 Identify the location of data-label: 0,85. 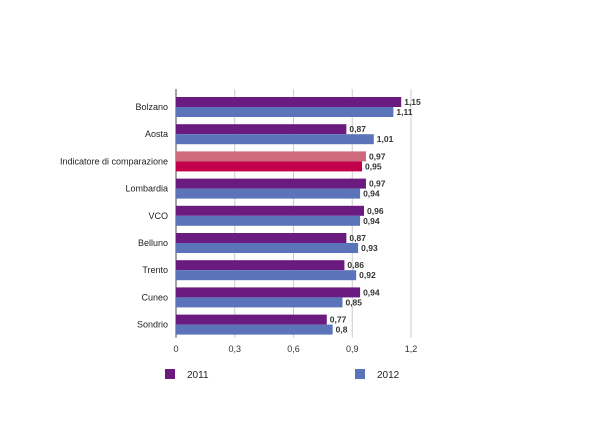
(353, 302).